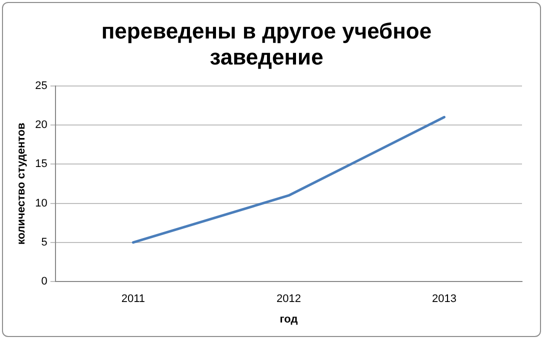 The height and width of the screenshot is (341, 545). Describe the element at coordinates (22, 183) in the screenshot. I see `y-axis-title: количество студентов` at that location.